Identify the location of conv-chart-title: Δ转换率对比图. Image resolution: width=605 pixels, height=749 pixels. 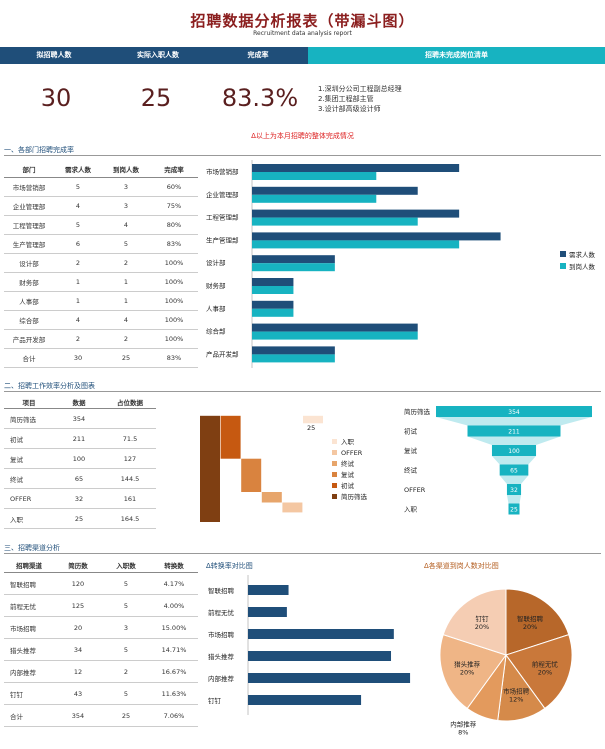
(229, 566).